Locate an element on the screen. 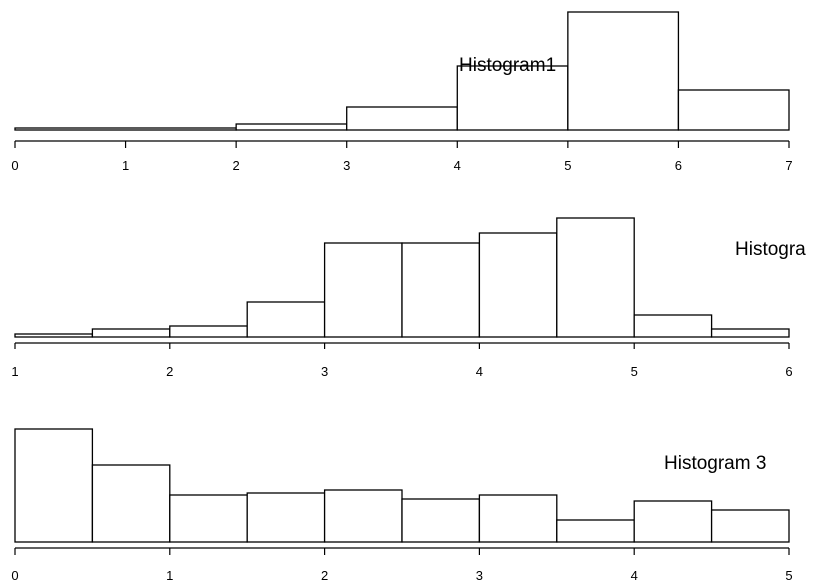  histogram-title: Histogram 3 is located at coordinates (715, 463).